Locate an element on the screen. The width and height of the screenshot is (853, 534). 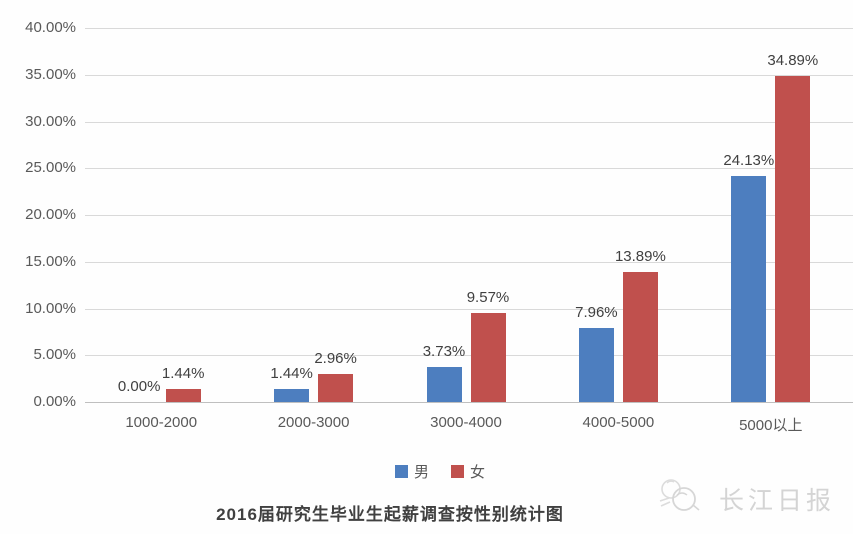
male-series-swatch is located at coordinates (401, 471).